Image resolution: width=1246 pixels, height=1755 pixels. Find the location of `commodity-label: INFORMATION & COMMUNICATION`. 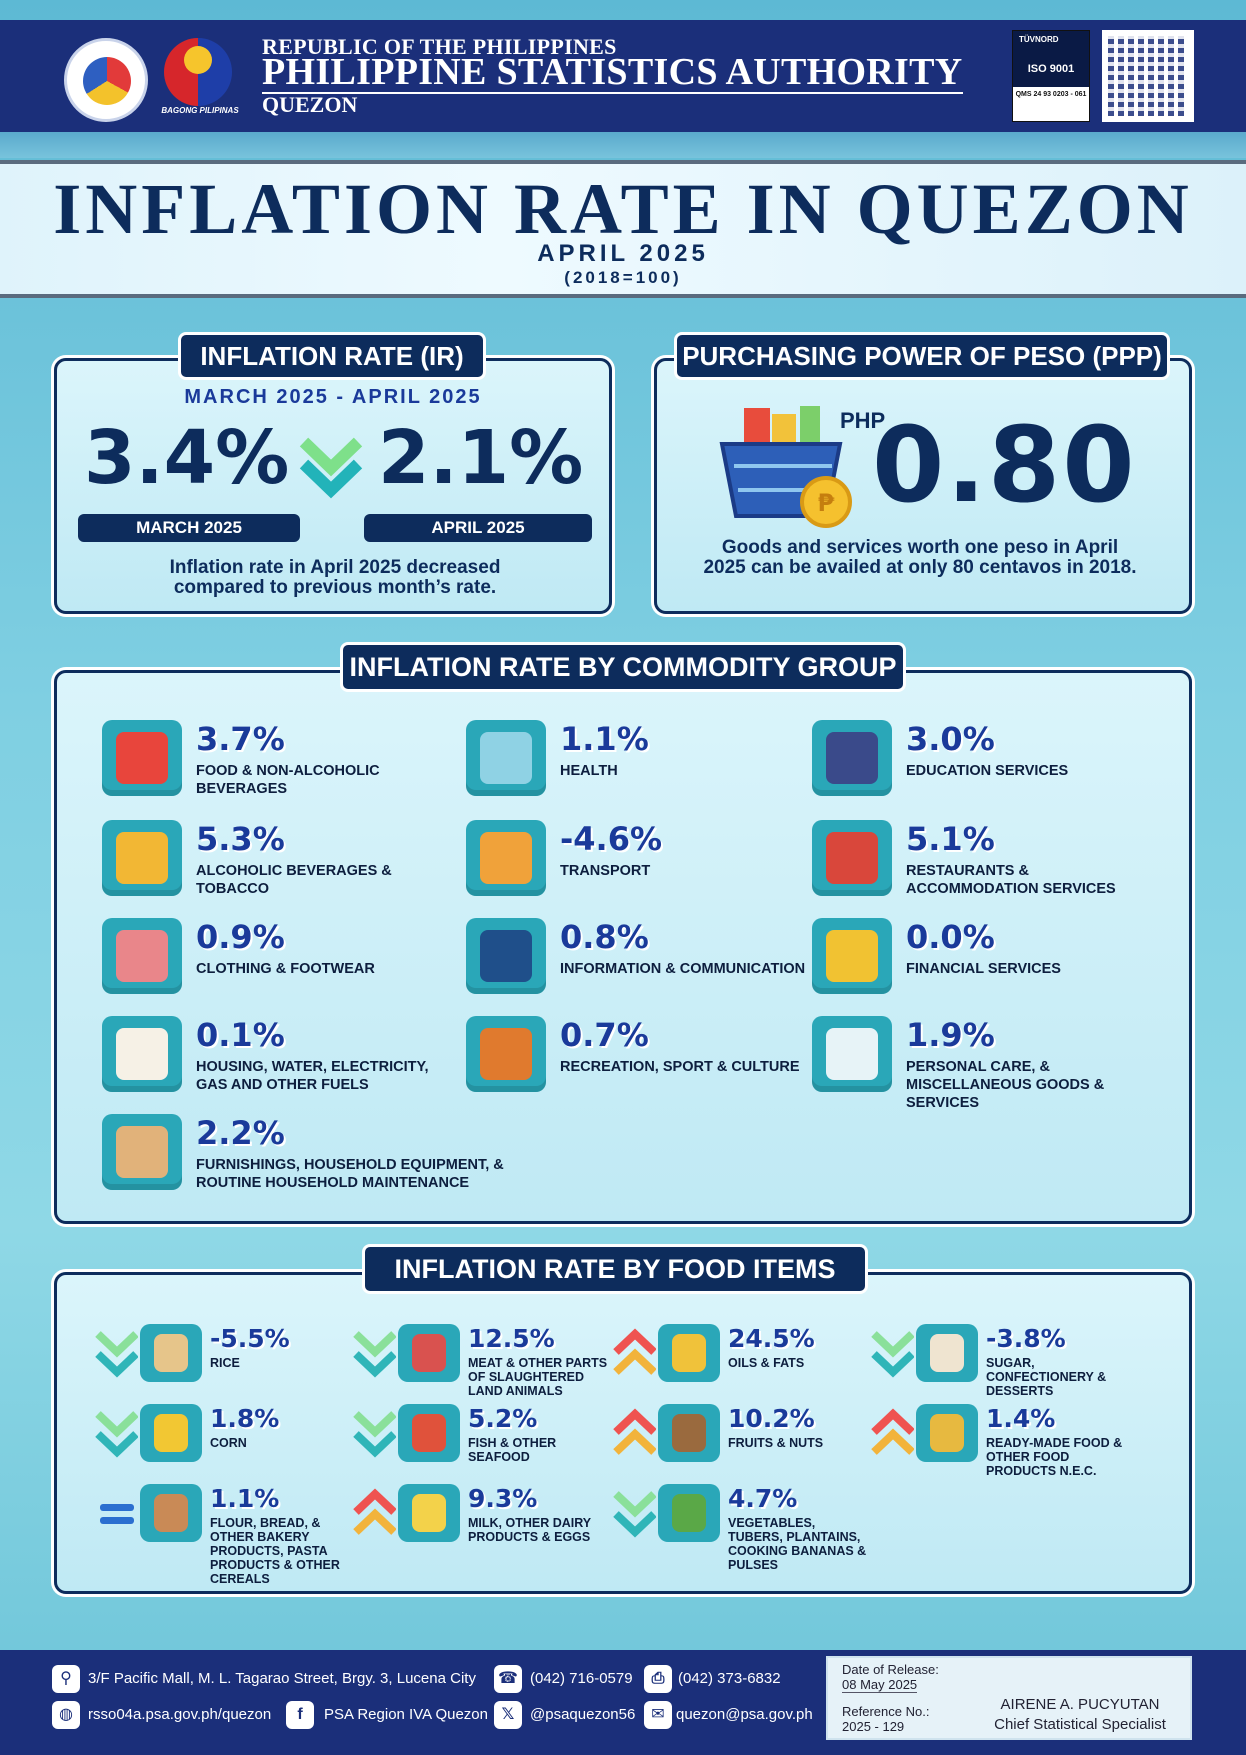

commodity-label: INFORMATION & COMMUNICATION is located at coordinates (683, 969).